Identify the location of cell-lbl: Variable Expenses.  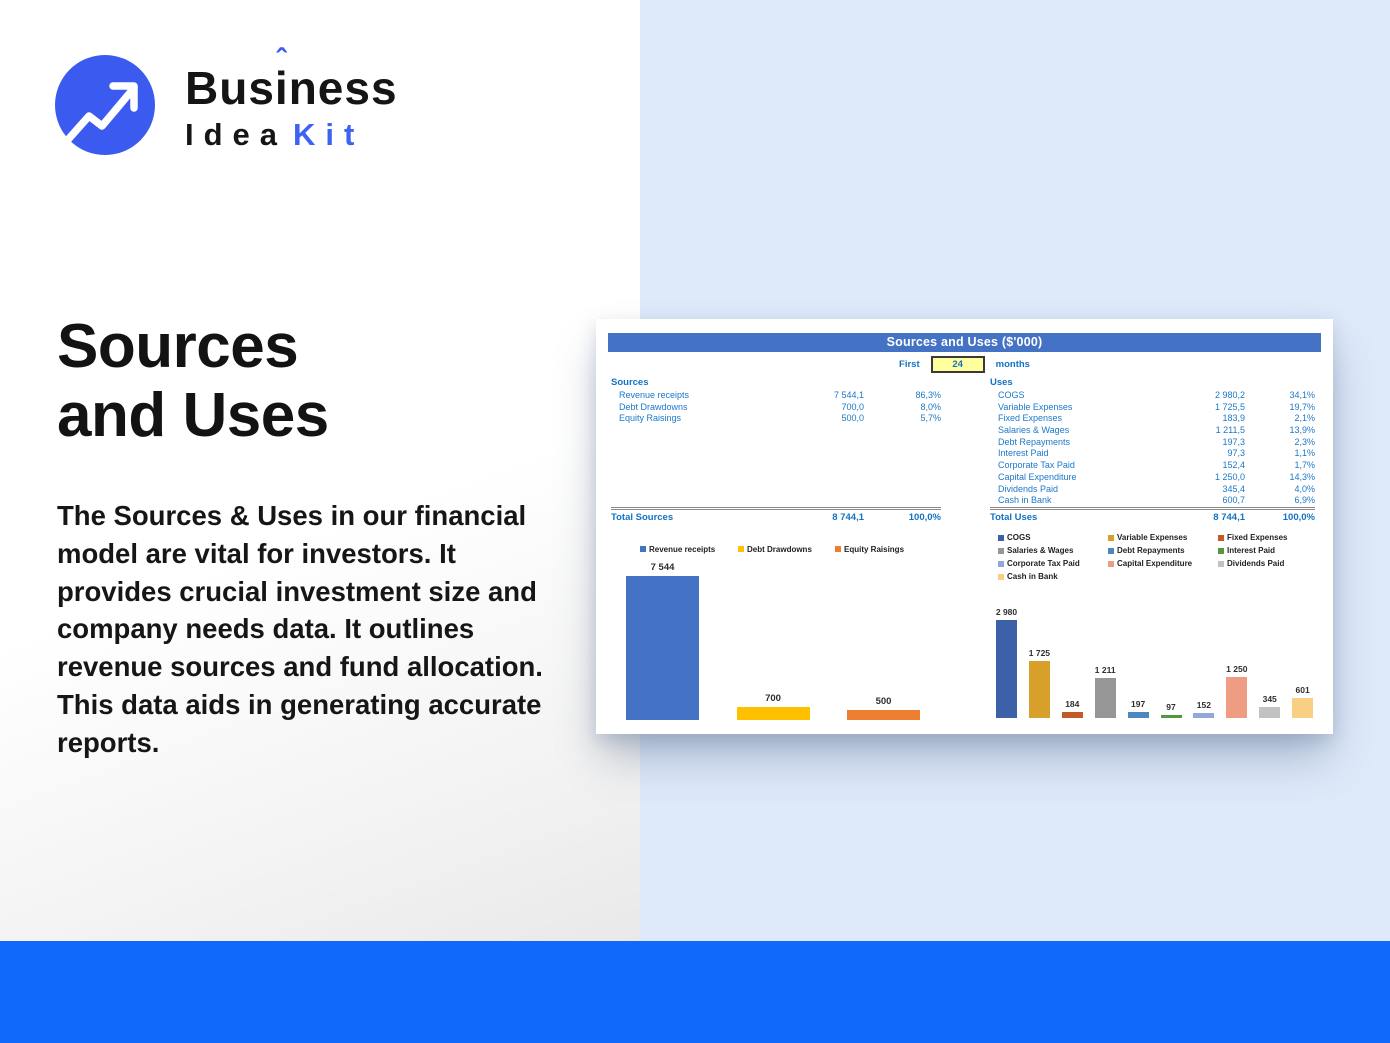
(1035, 406).